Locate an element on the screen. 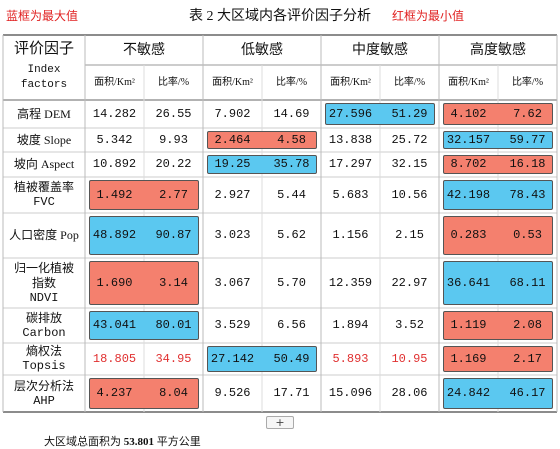  value-cell: 15.096 is located at coordinates (350, 393).